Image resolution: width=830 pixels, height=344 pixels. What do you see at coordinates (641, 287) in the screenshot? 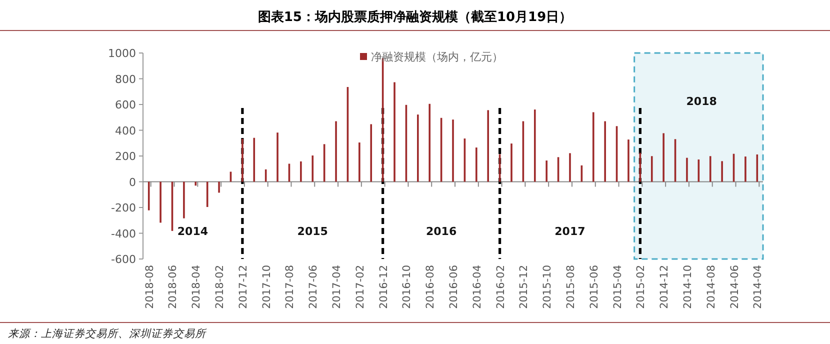
I see `x-tick-label: 2015-02` at bounding box center [641, 287].